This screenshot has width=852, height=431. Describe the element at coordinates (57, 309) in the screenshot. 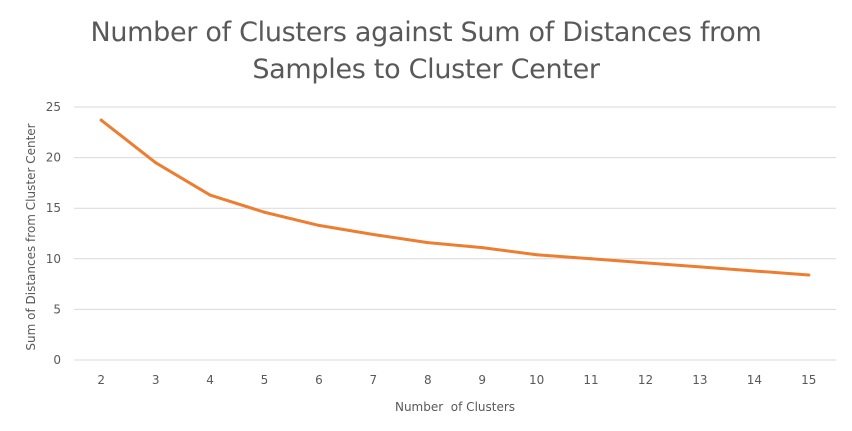

I see `y-tick-label: 5` at that location.